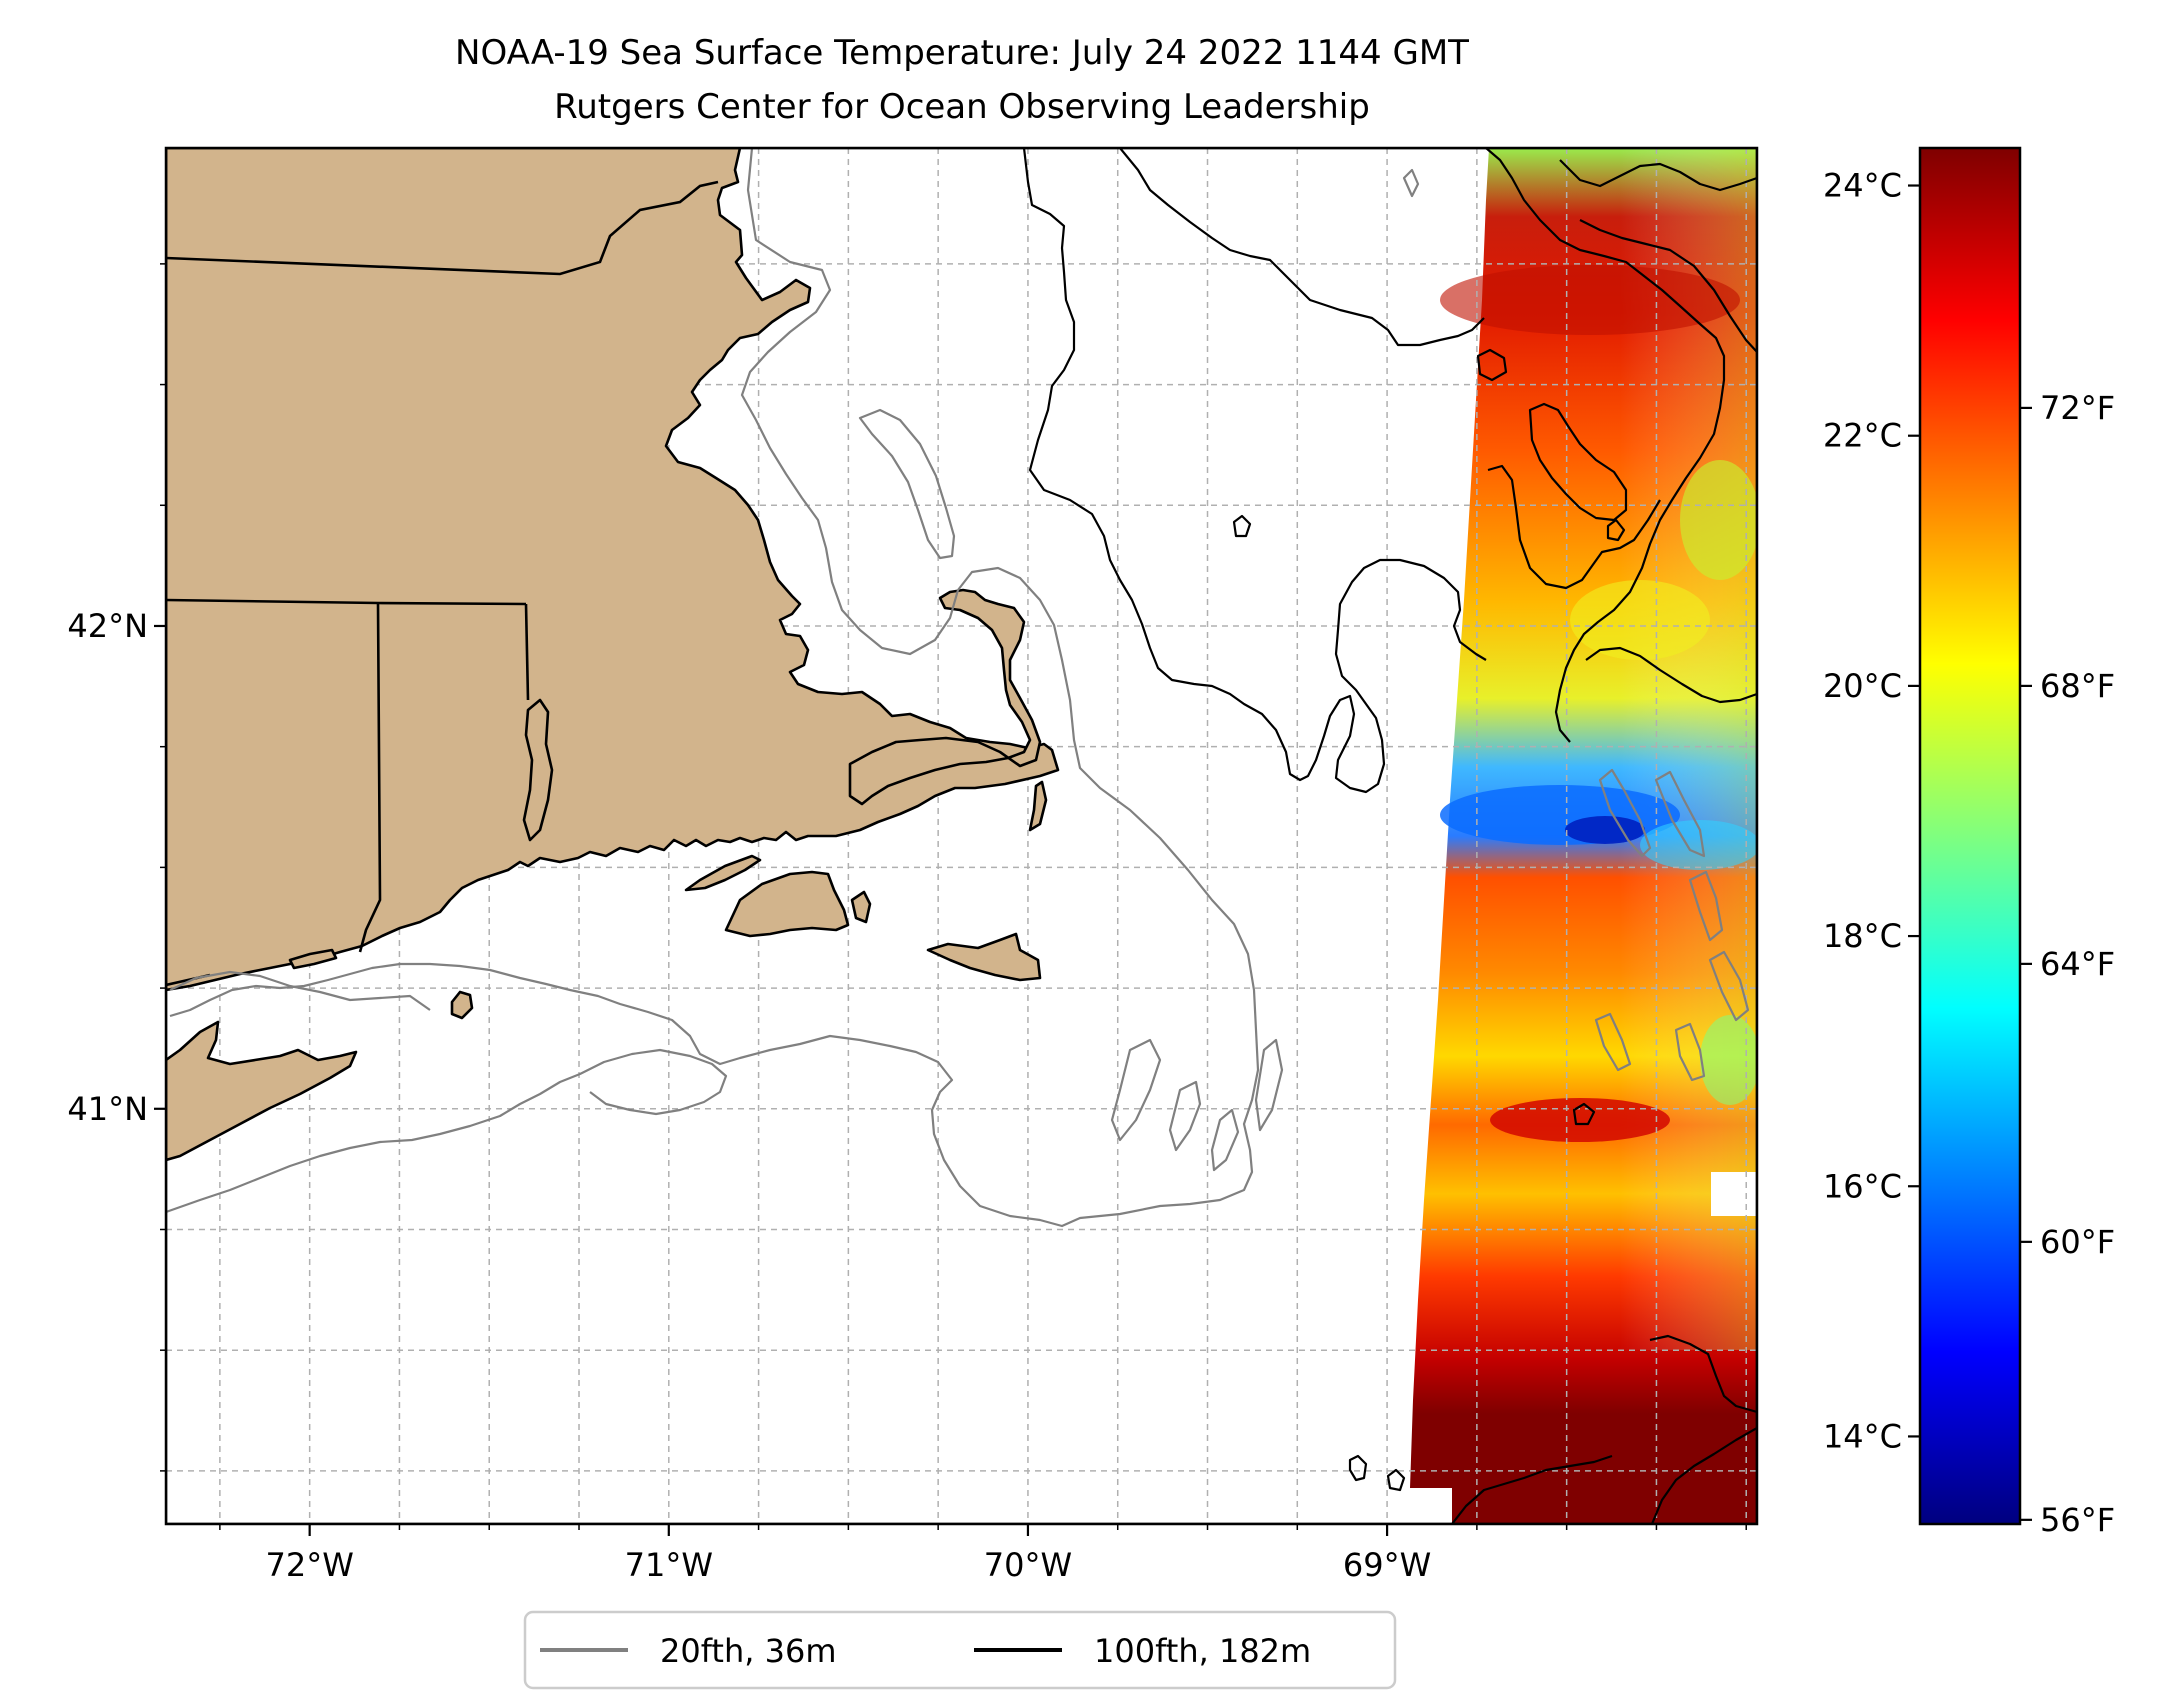 The image size is (2160, 1704). What do you see at coordinates (2077, 1242) in the screenshot?
I see `colorbar-fahrenheit-label: 60°F` at bounding box center [2077, 1242].